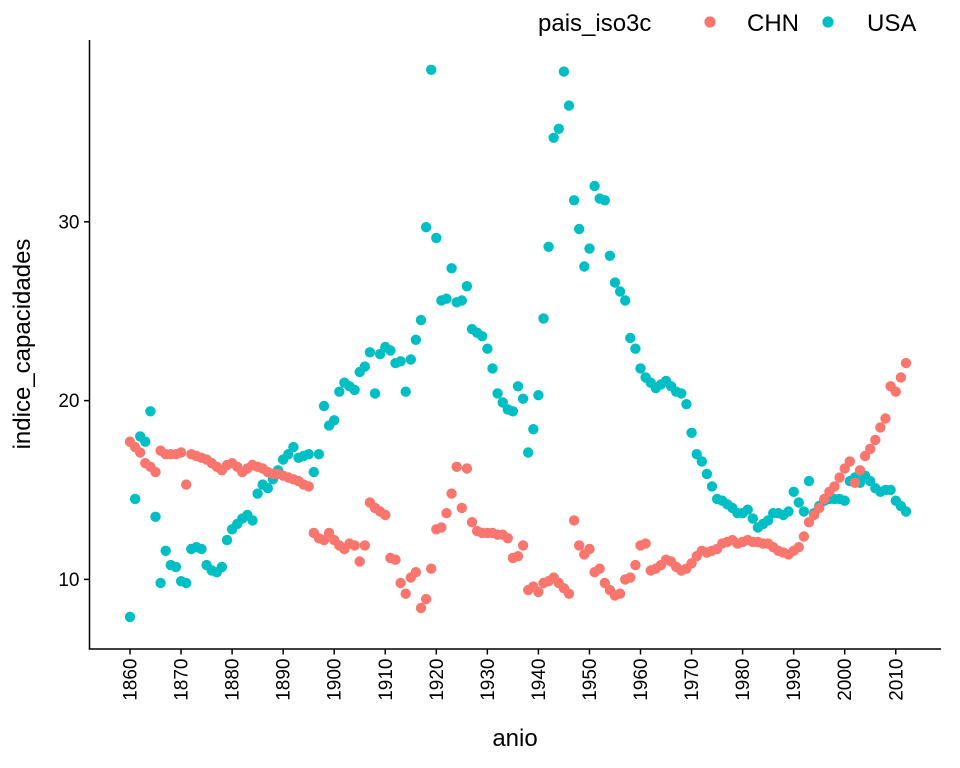 This screenshot has height=768, width=960. What do you see at coordinates (68, 401) in the screenshot?
I see `y-tick-label: 20` at bounding box center [68, 401].